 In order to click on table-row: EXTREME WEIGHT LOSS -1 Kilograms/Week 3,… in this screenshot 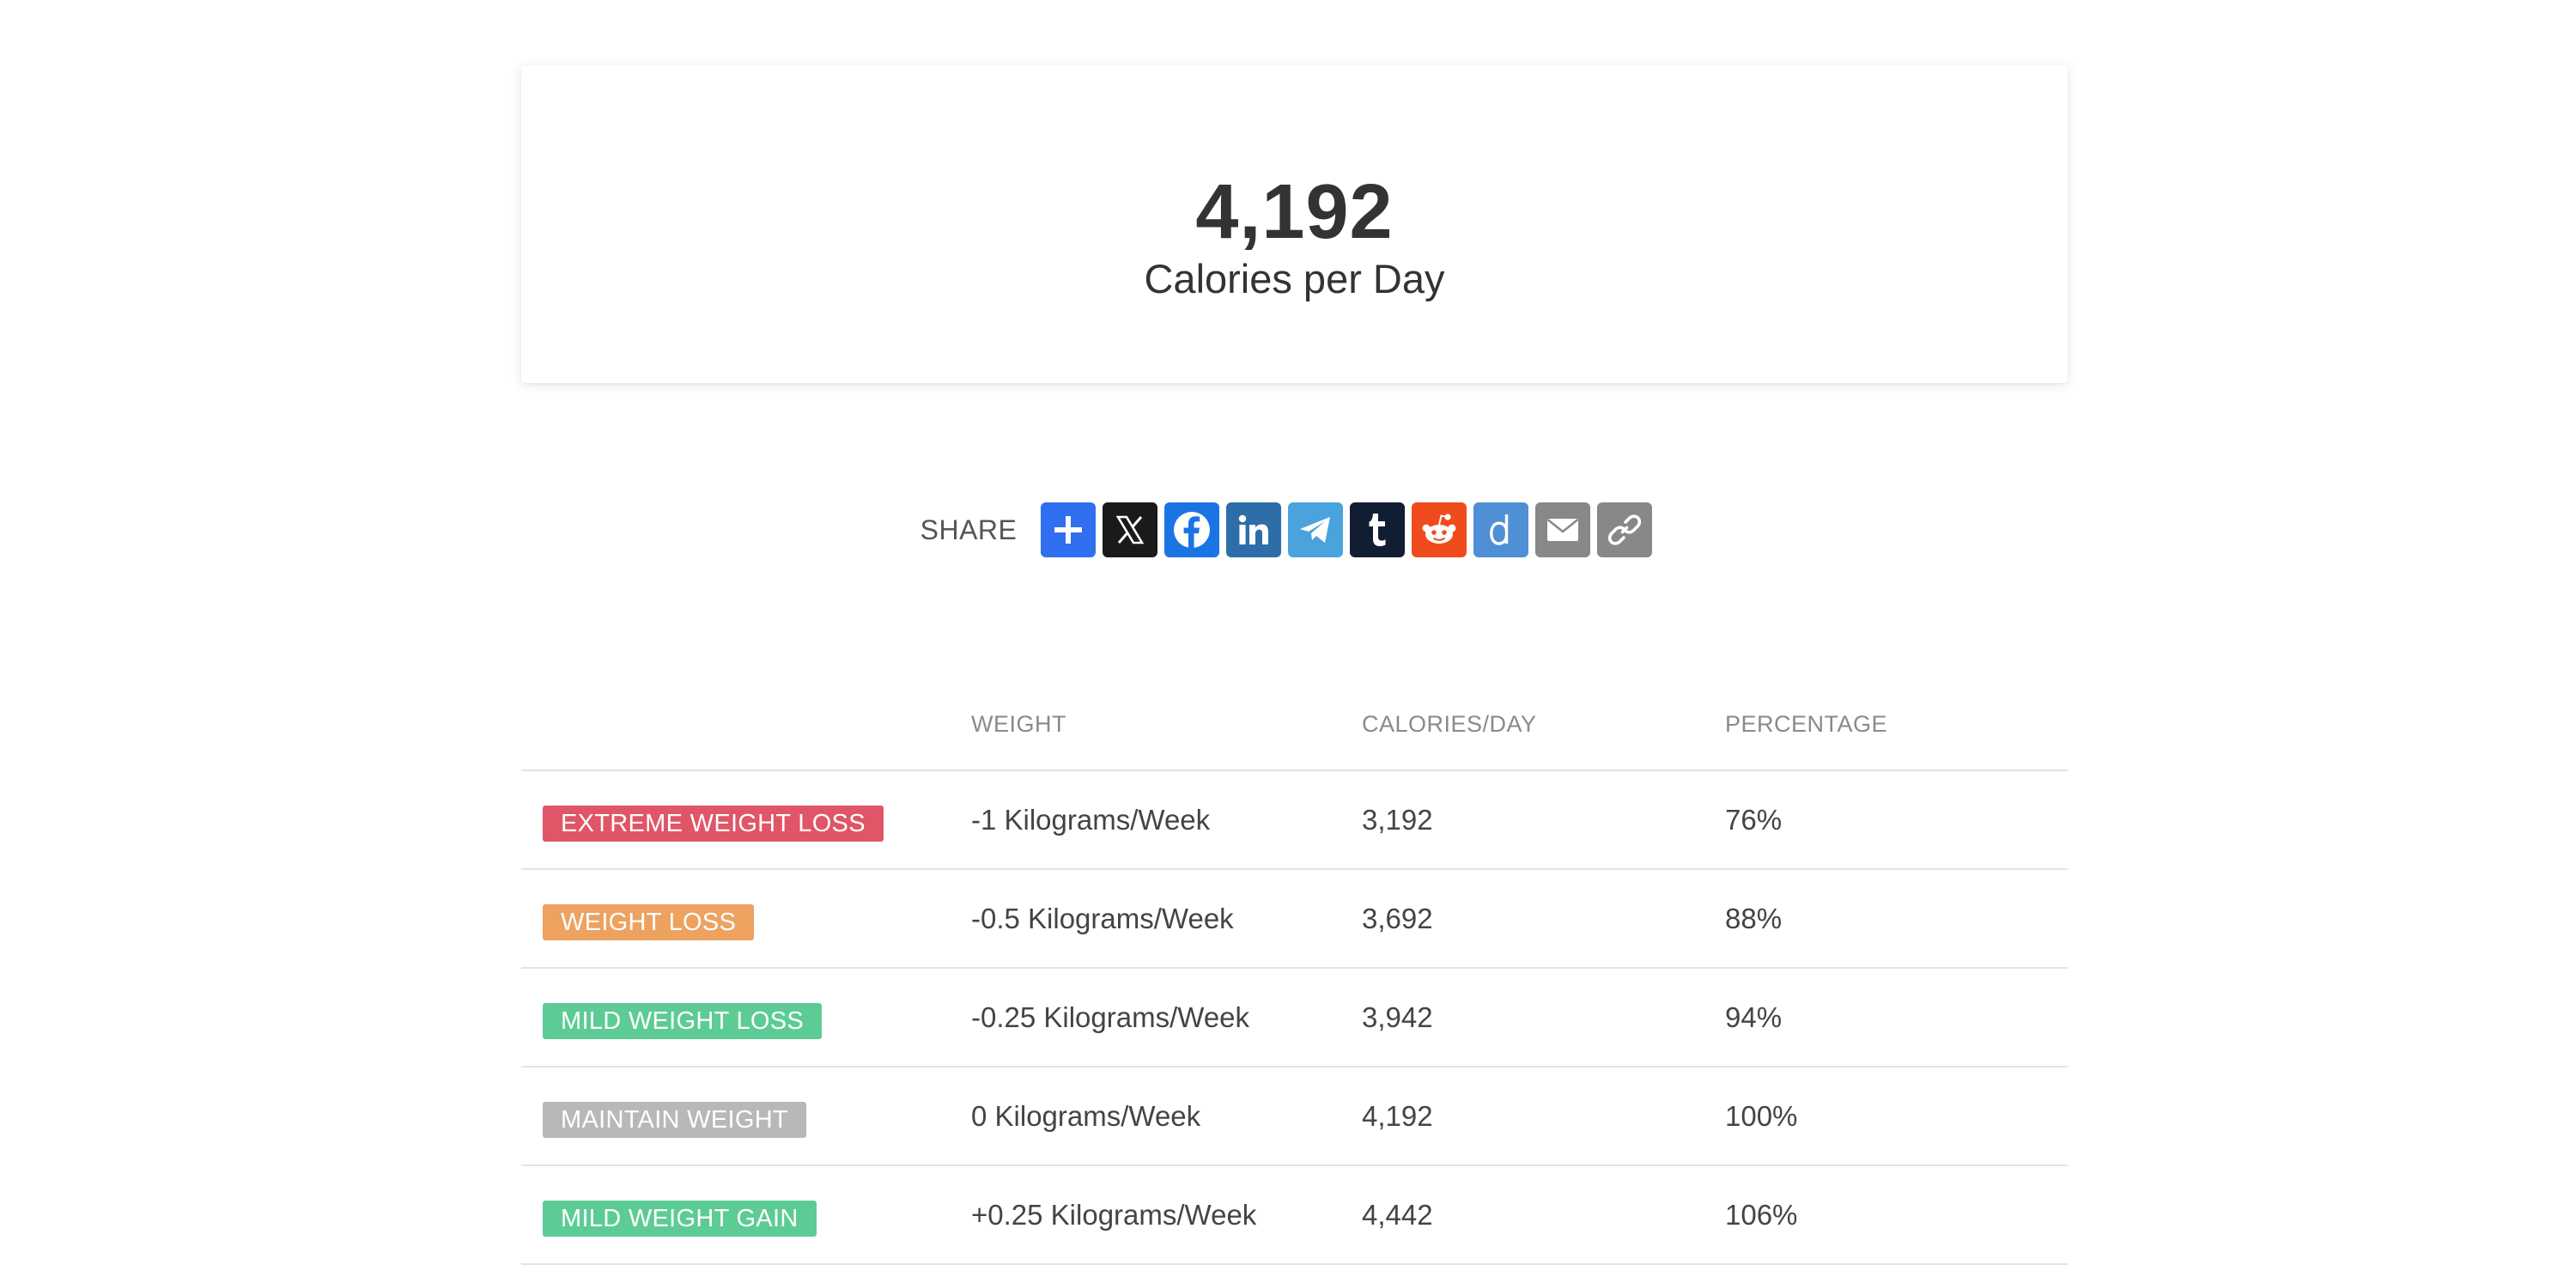, I will do `click(1294, 820)`.